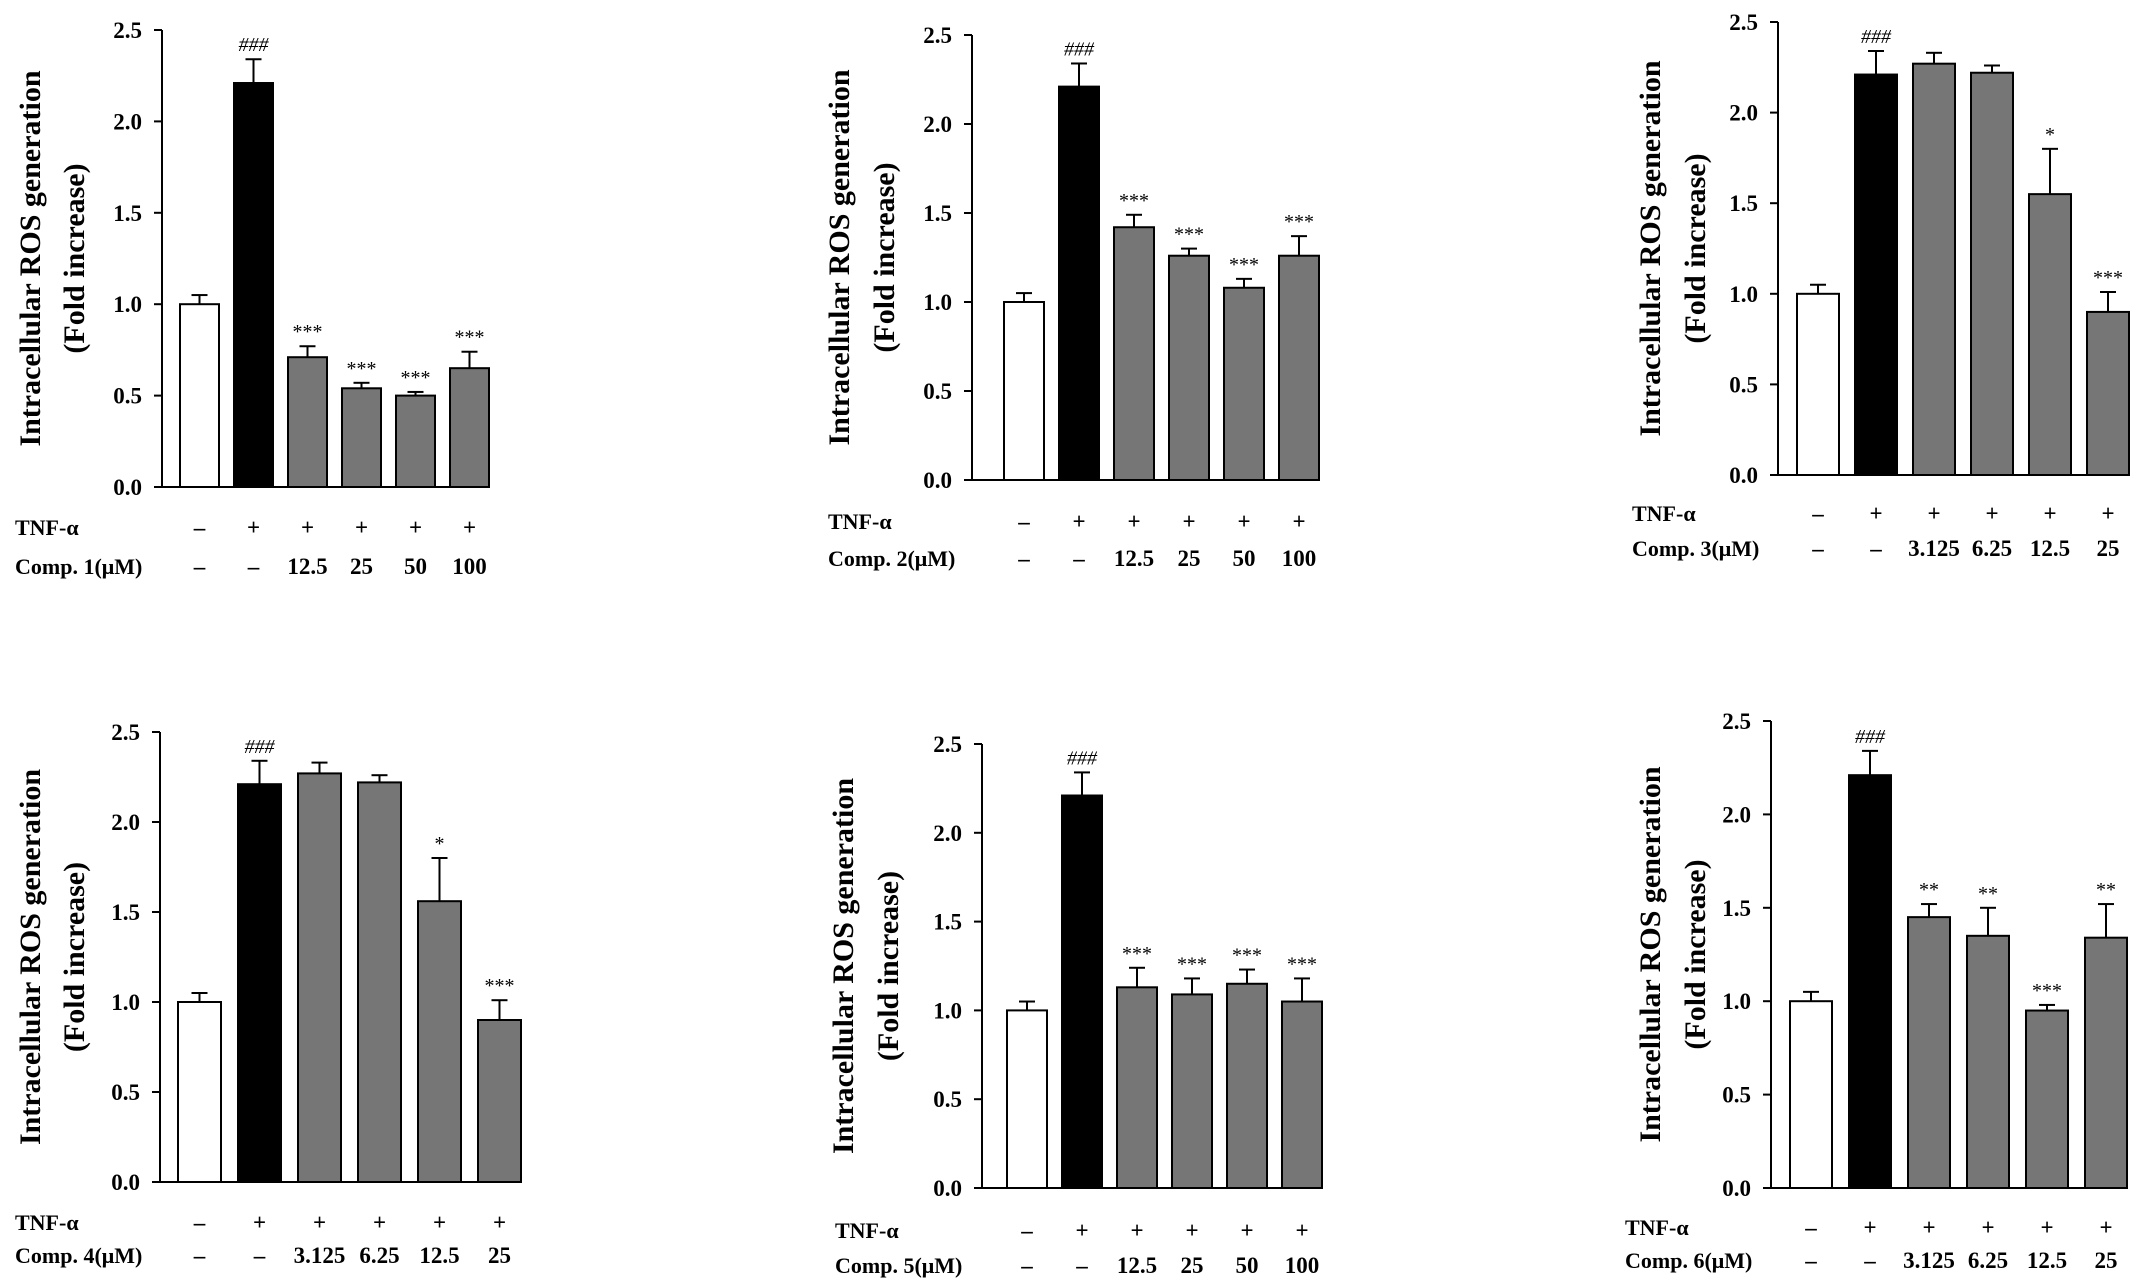  I want to click on conc-row-value: 12.5, so click(307, 566).